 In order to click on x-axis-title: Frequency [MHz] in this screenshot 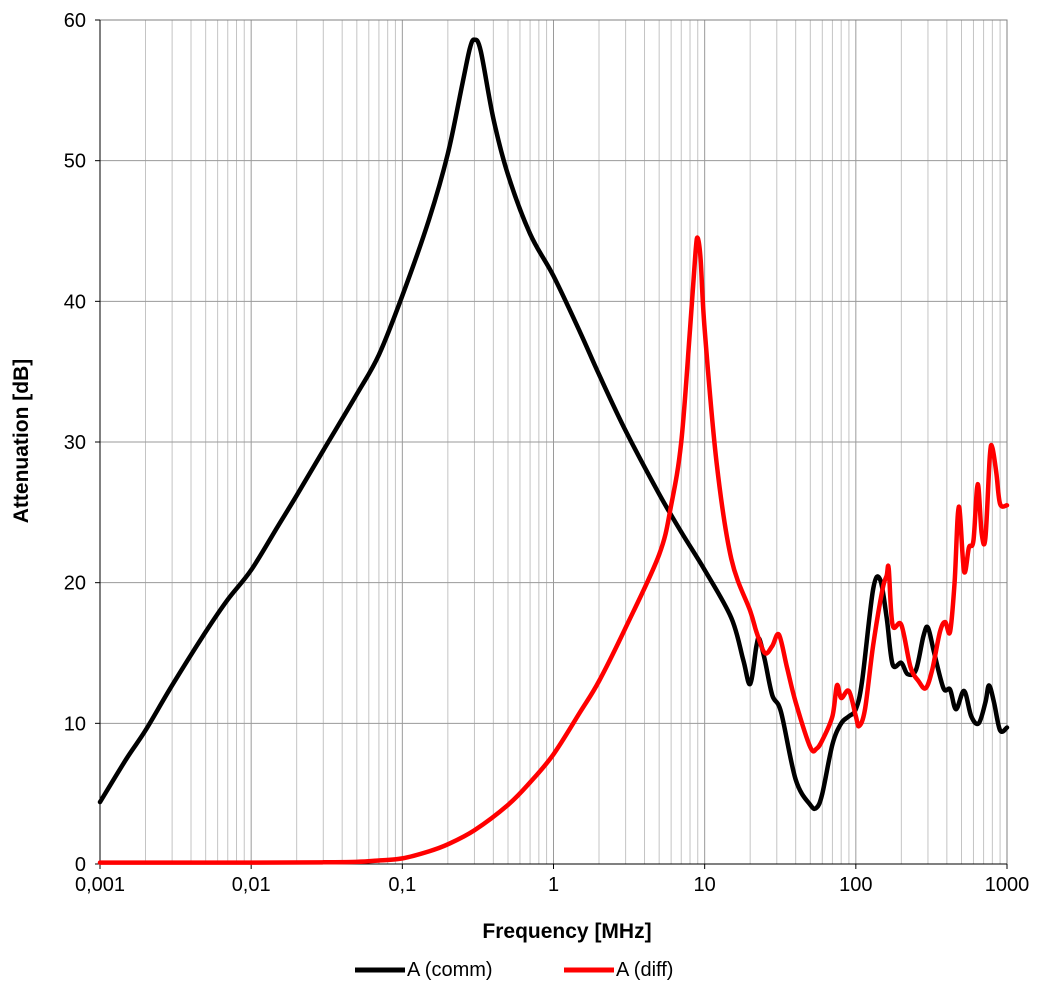, I will do `click(566, 931)`.